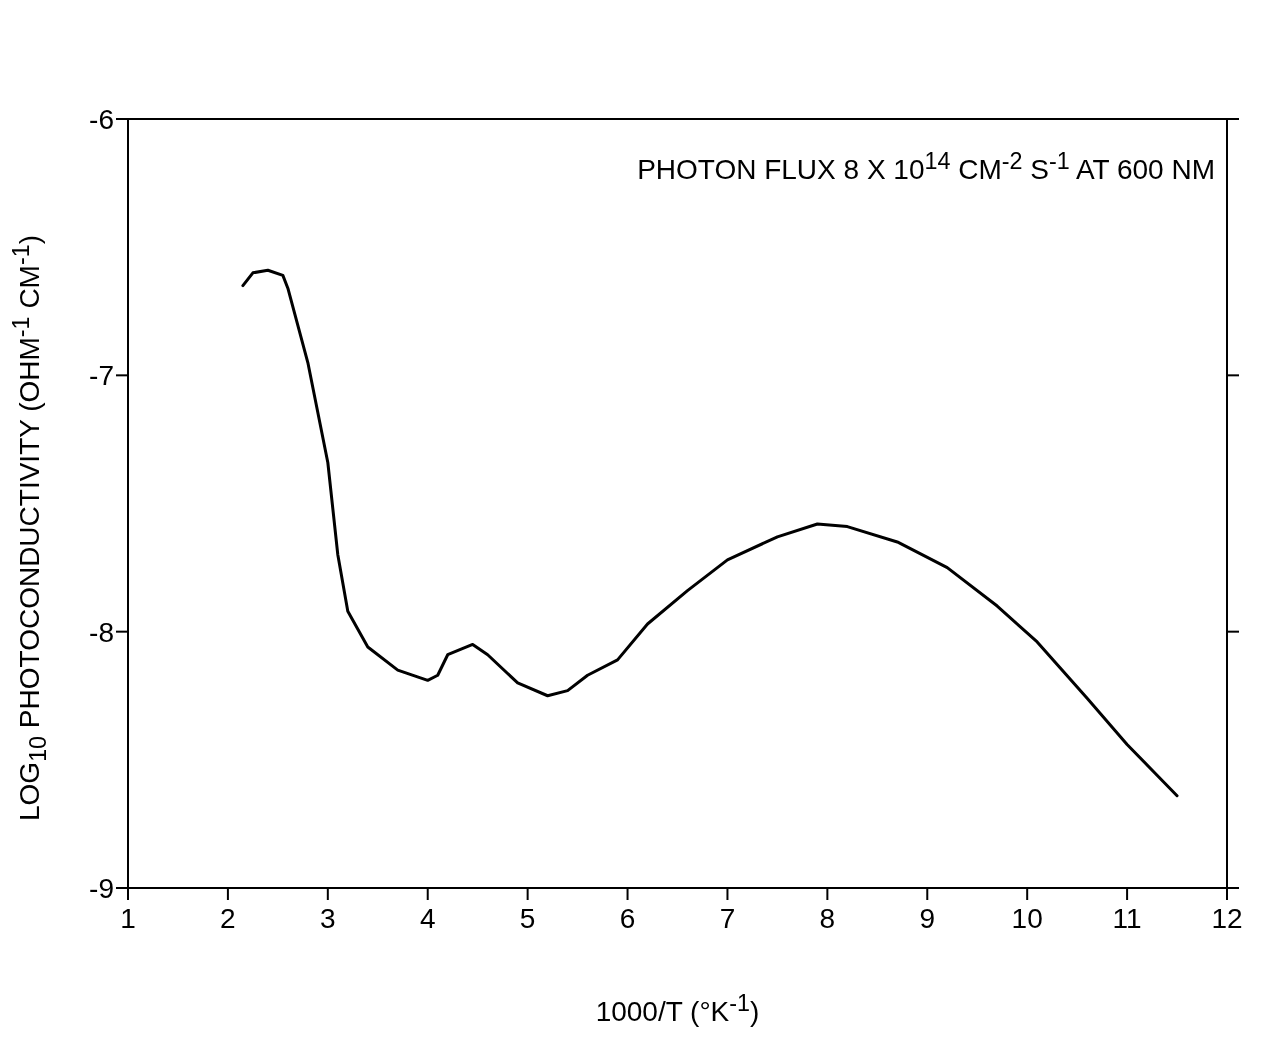 This screenshot has width=1267, height=1061. I want to click on y-tick-label: -8, so click(101, 632).